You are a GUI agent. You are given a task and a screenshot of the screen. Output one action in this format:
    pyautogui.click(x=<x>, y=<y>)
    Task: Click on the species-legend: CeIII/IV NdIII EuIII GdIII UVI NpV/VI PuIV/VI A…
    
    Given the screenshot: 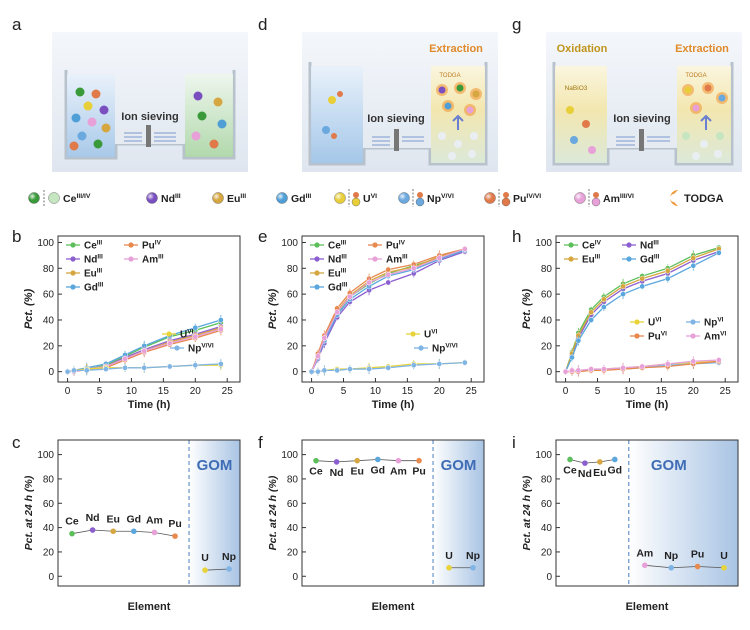 What is the action you would take?
    pyautogui.click(x=376, y=198)
    